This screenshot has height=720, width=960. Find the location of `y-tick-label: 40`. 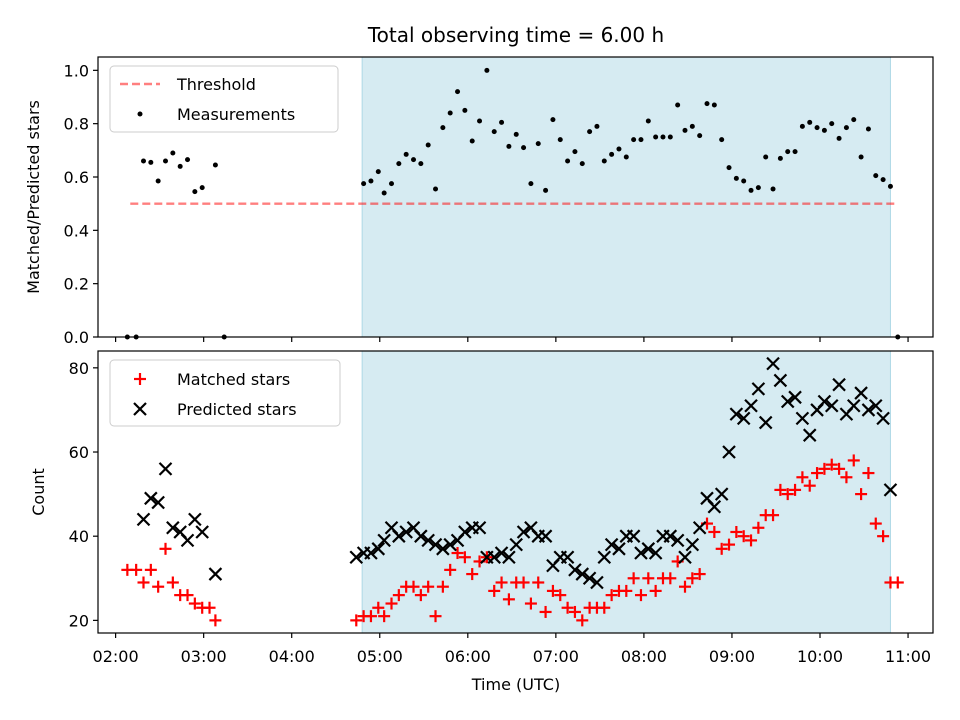

y-tick-label: 40 is located at coordinates (79, 536).